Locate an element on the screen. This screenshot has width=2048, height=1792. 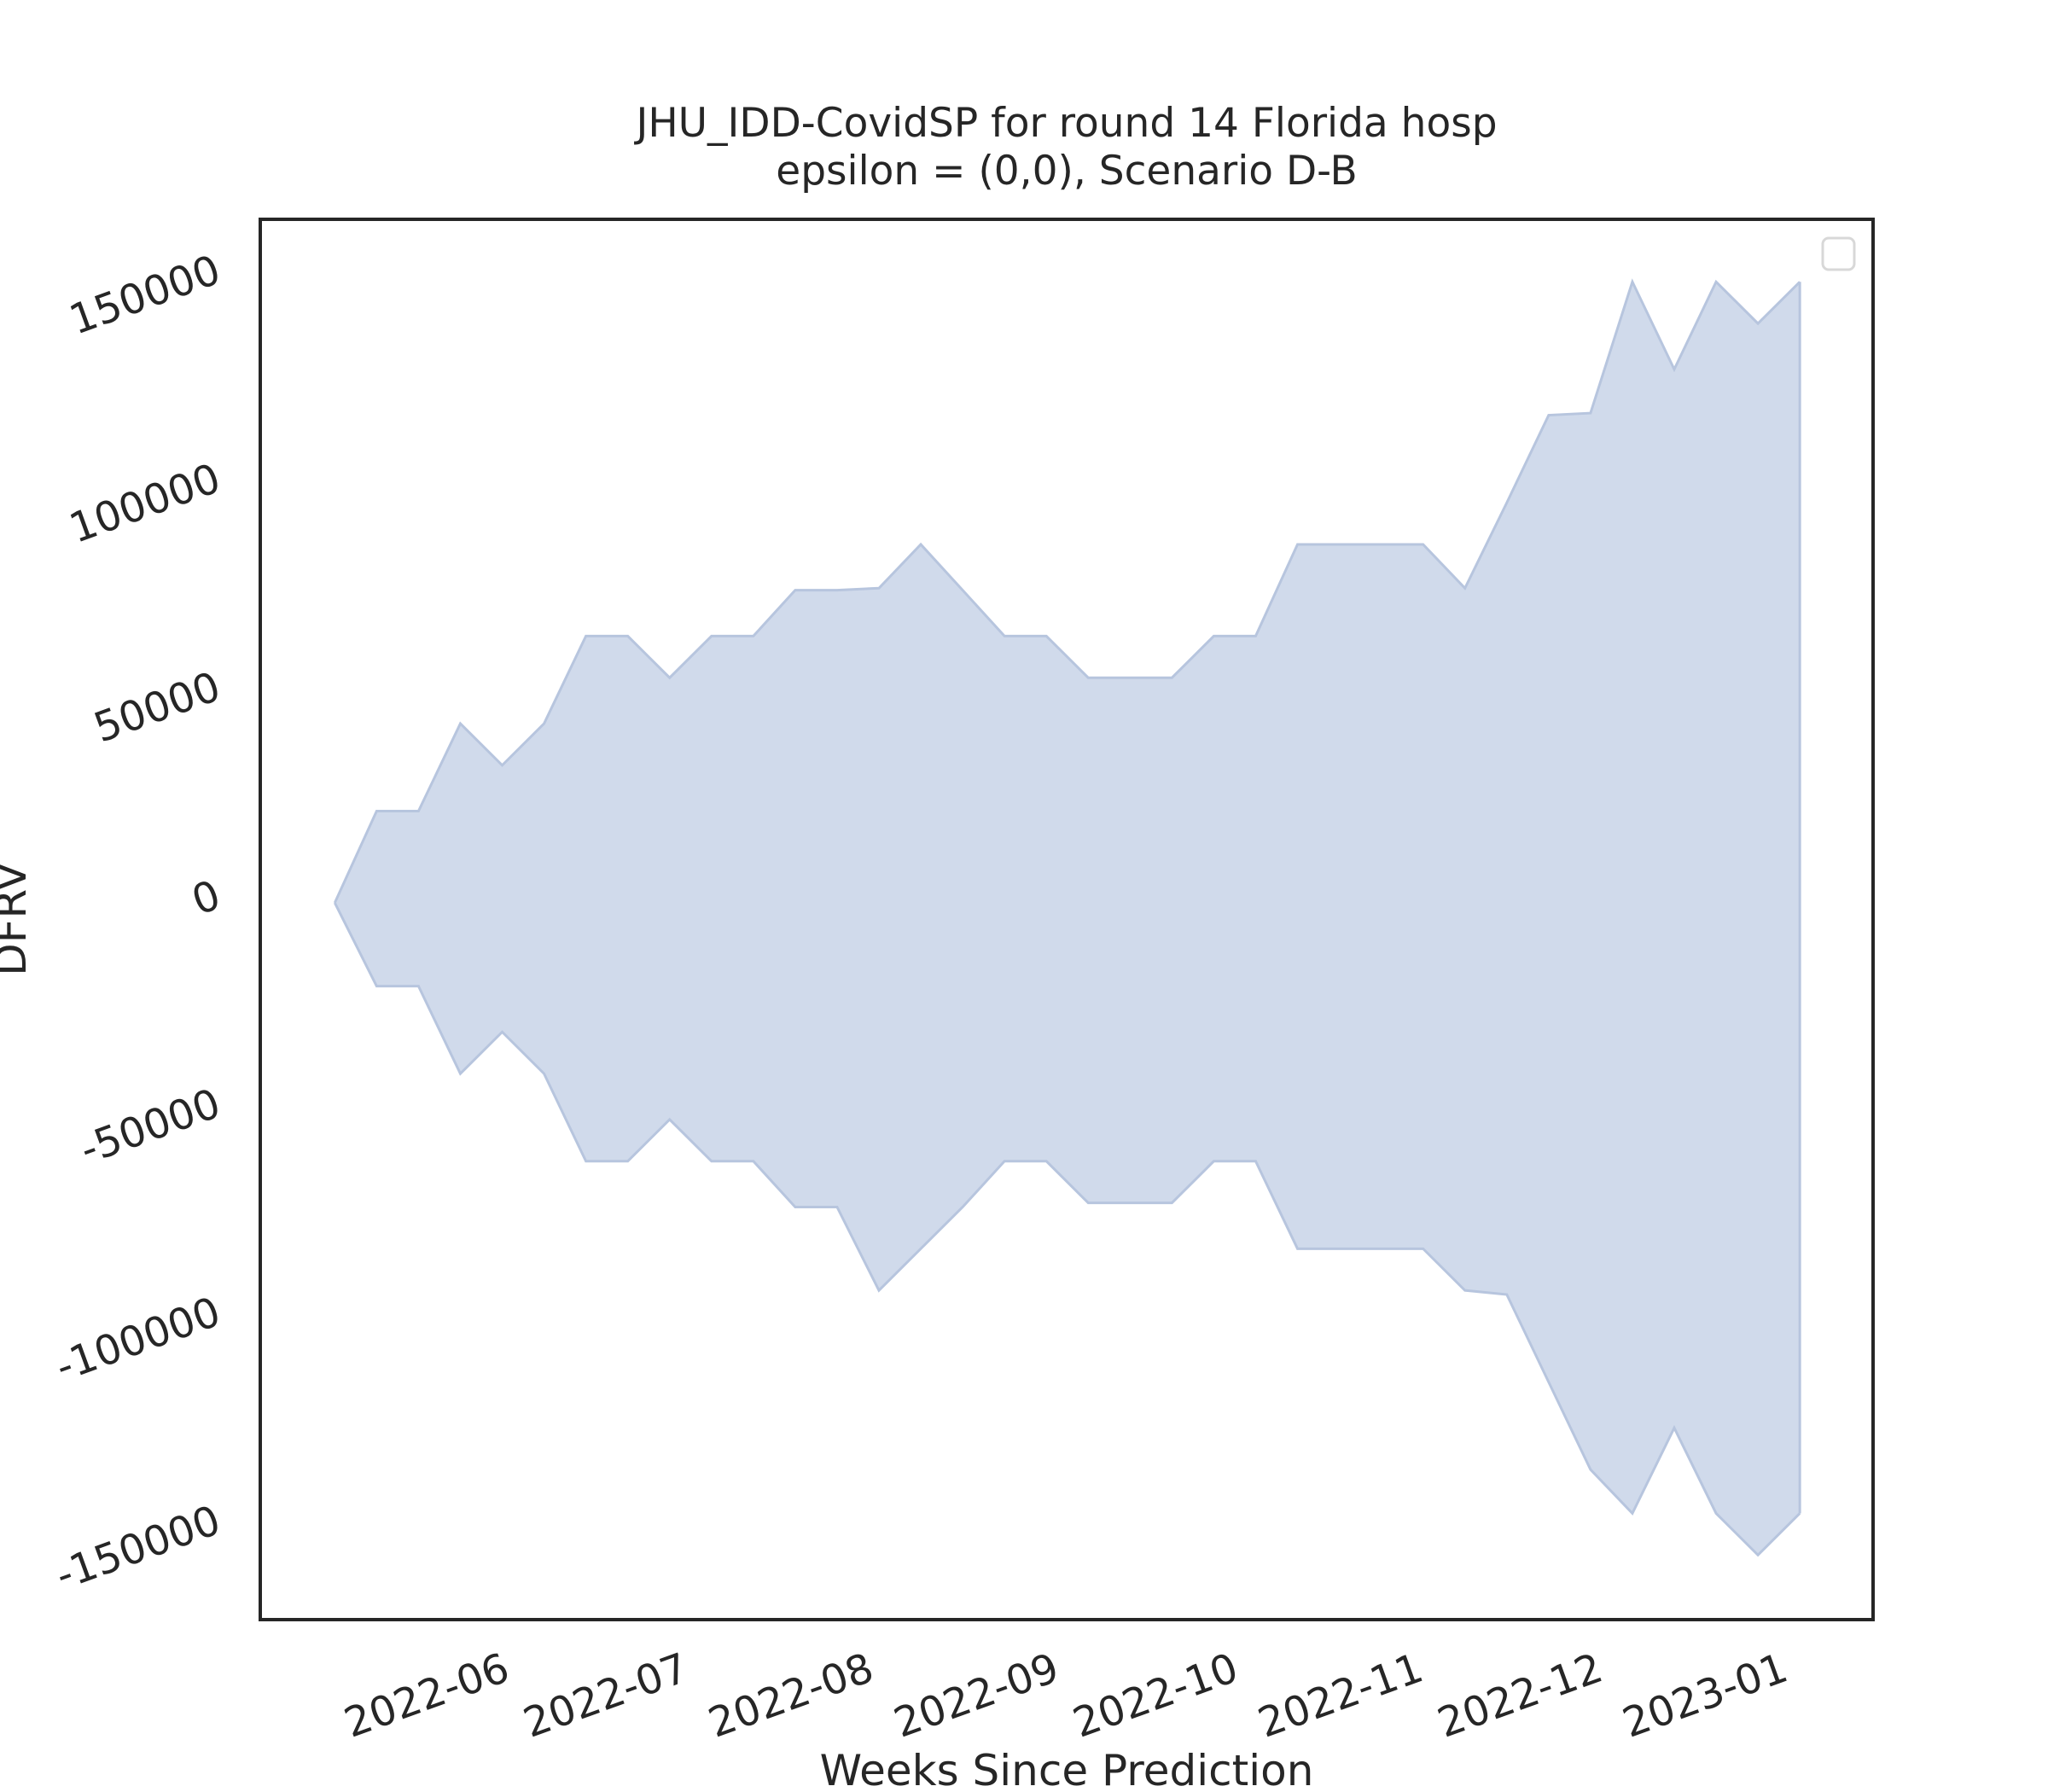
x-tick-label: 2022-10 is located at coordinates (1155, 1696).